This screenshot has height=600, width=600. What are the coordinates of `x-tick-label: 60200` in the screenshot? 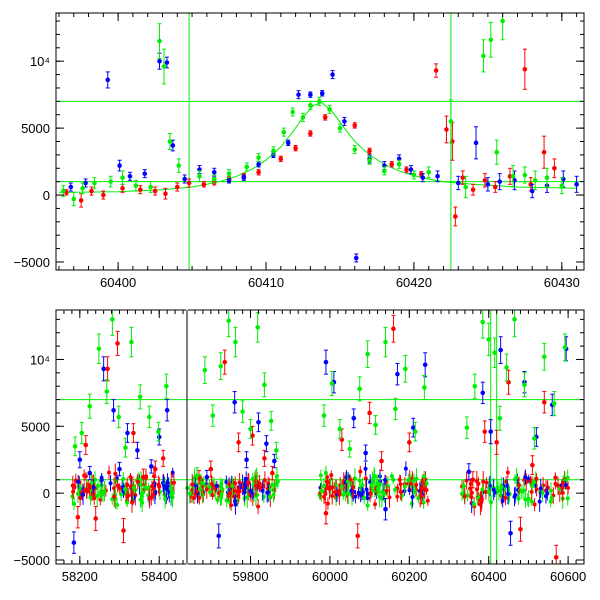 It's located at (409, 576).